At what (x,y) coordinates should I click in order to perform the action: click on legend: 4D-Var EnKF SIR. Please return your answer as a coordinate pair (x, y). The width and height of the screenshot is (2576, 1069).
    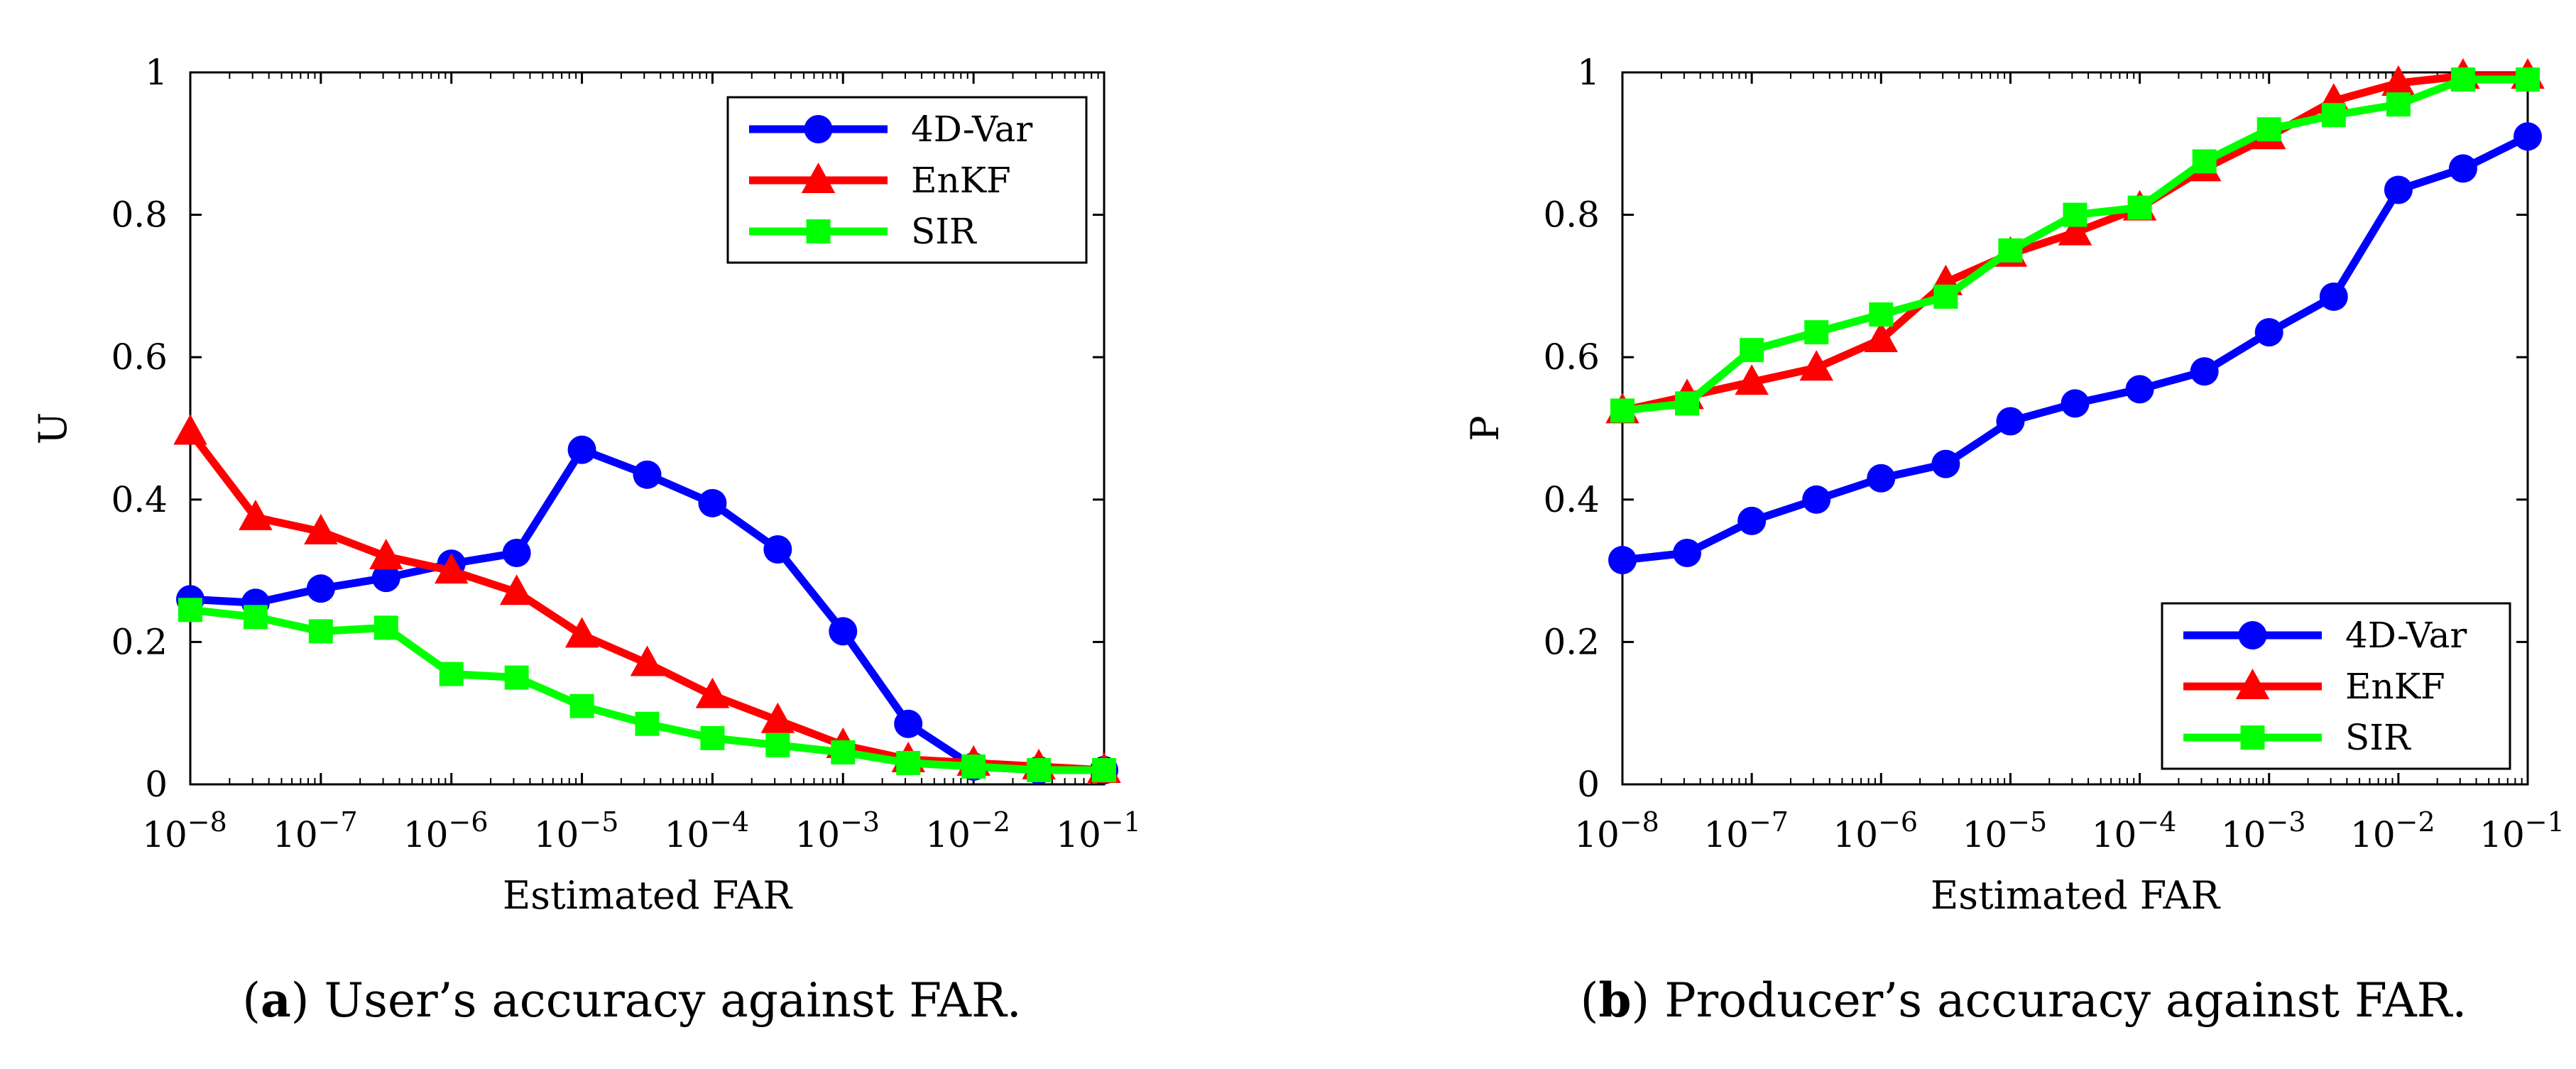
    Looking at the image, I should click on (2336, 686).